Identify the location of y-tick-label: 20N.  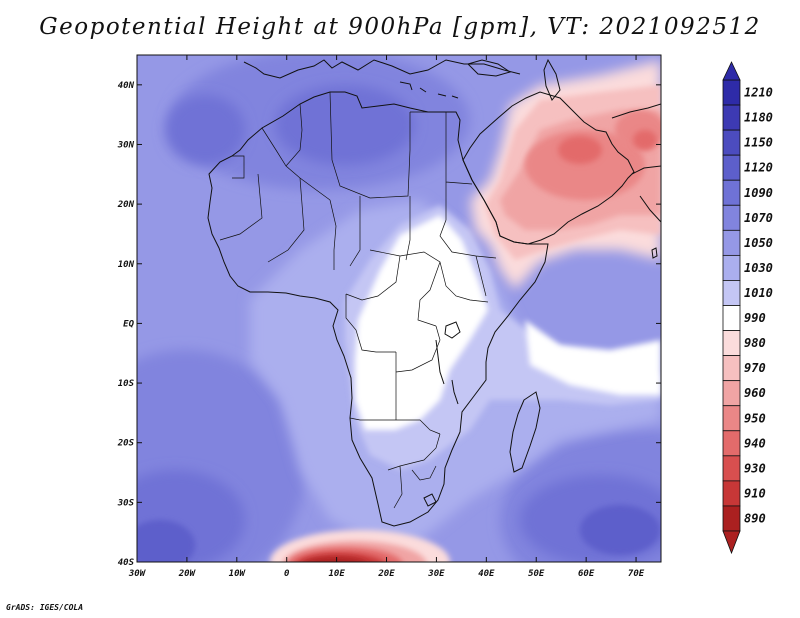
(126, 205).